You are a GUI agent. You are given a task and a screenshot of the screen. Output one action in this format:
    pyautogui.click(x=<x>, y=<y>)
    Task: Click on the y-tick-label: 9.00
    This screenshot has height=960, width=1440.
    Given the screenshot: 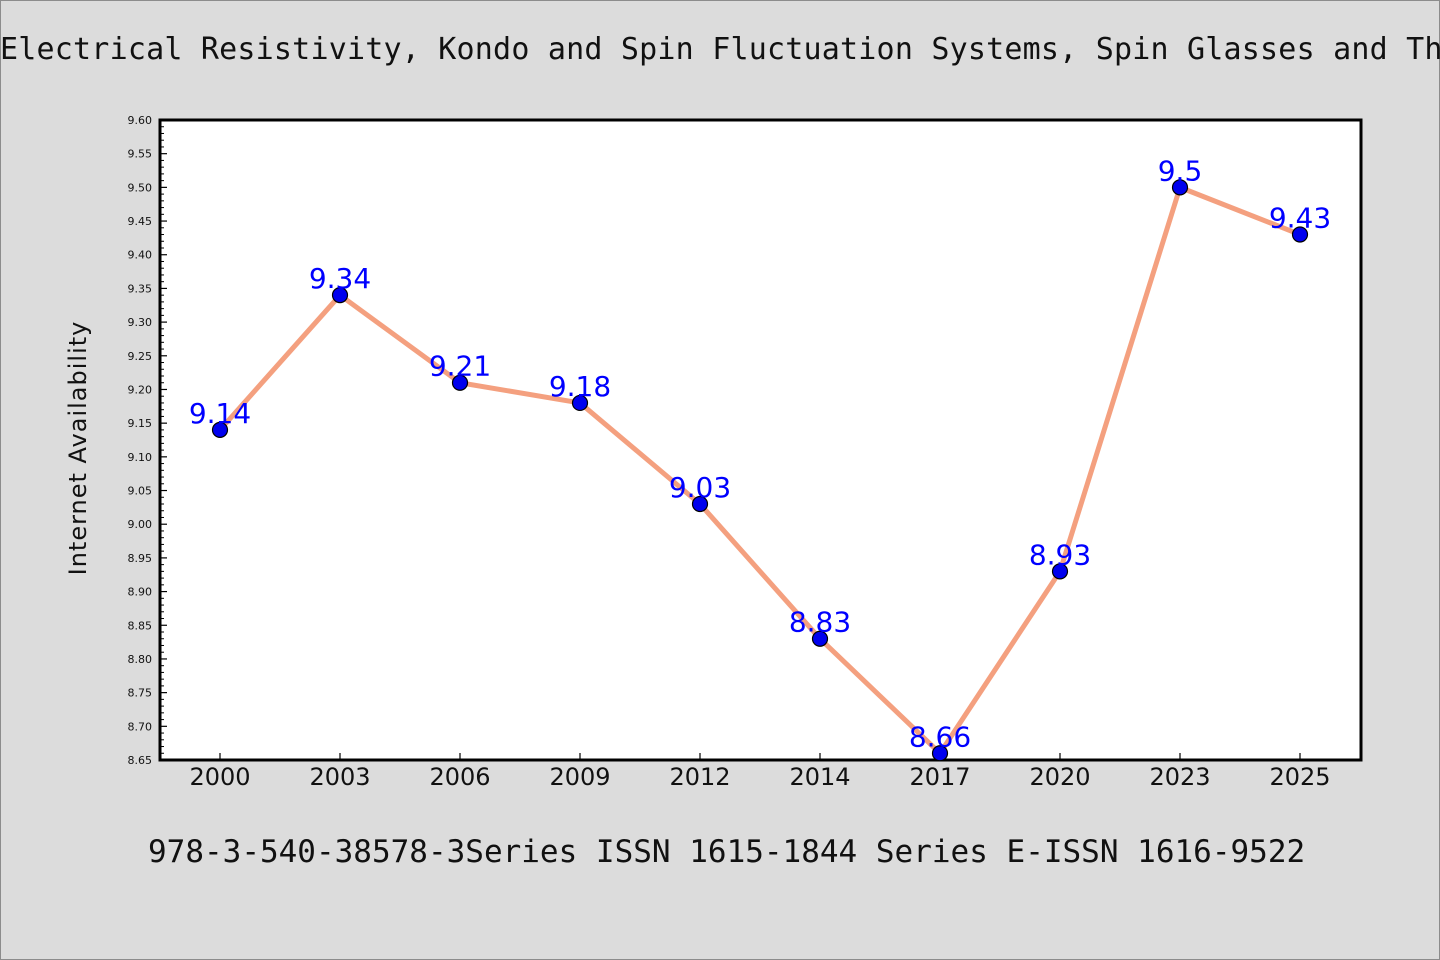 What is the action you would take?
    pyautogui.click(x=140, y=524)
    